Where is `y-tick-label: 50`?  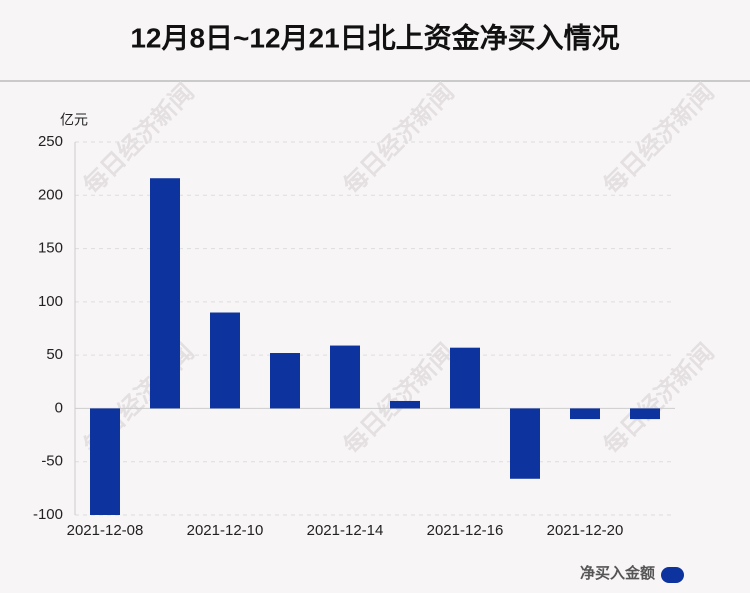
y-tick-label: 50 is located at coordinates (54, 354).